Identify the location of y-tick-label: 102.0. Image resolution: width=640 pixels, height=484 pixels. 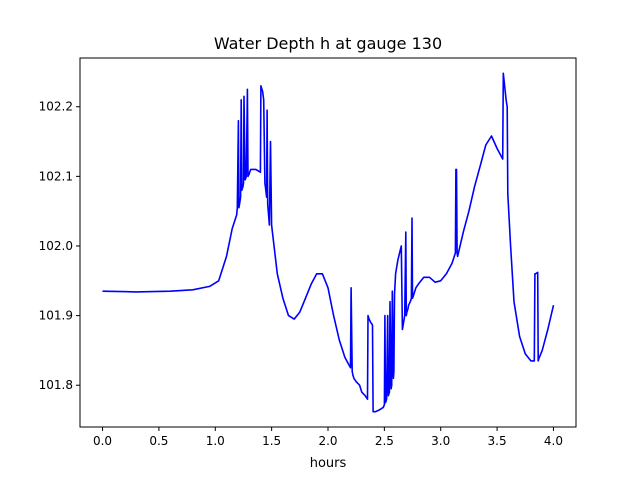
(56, 246).